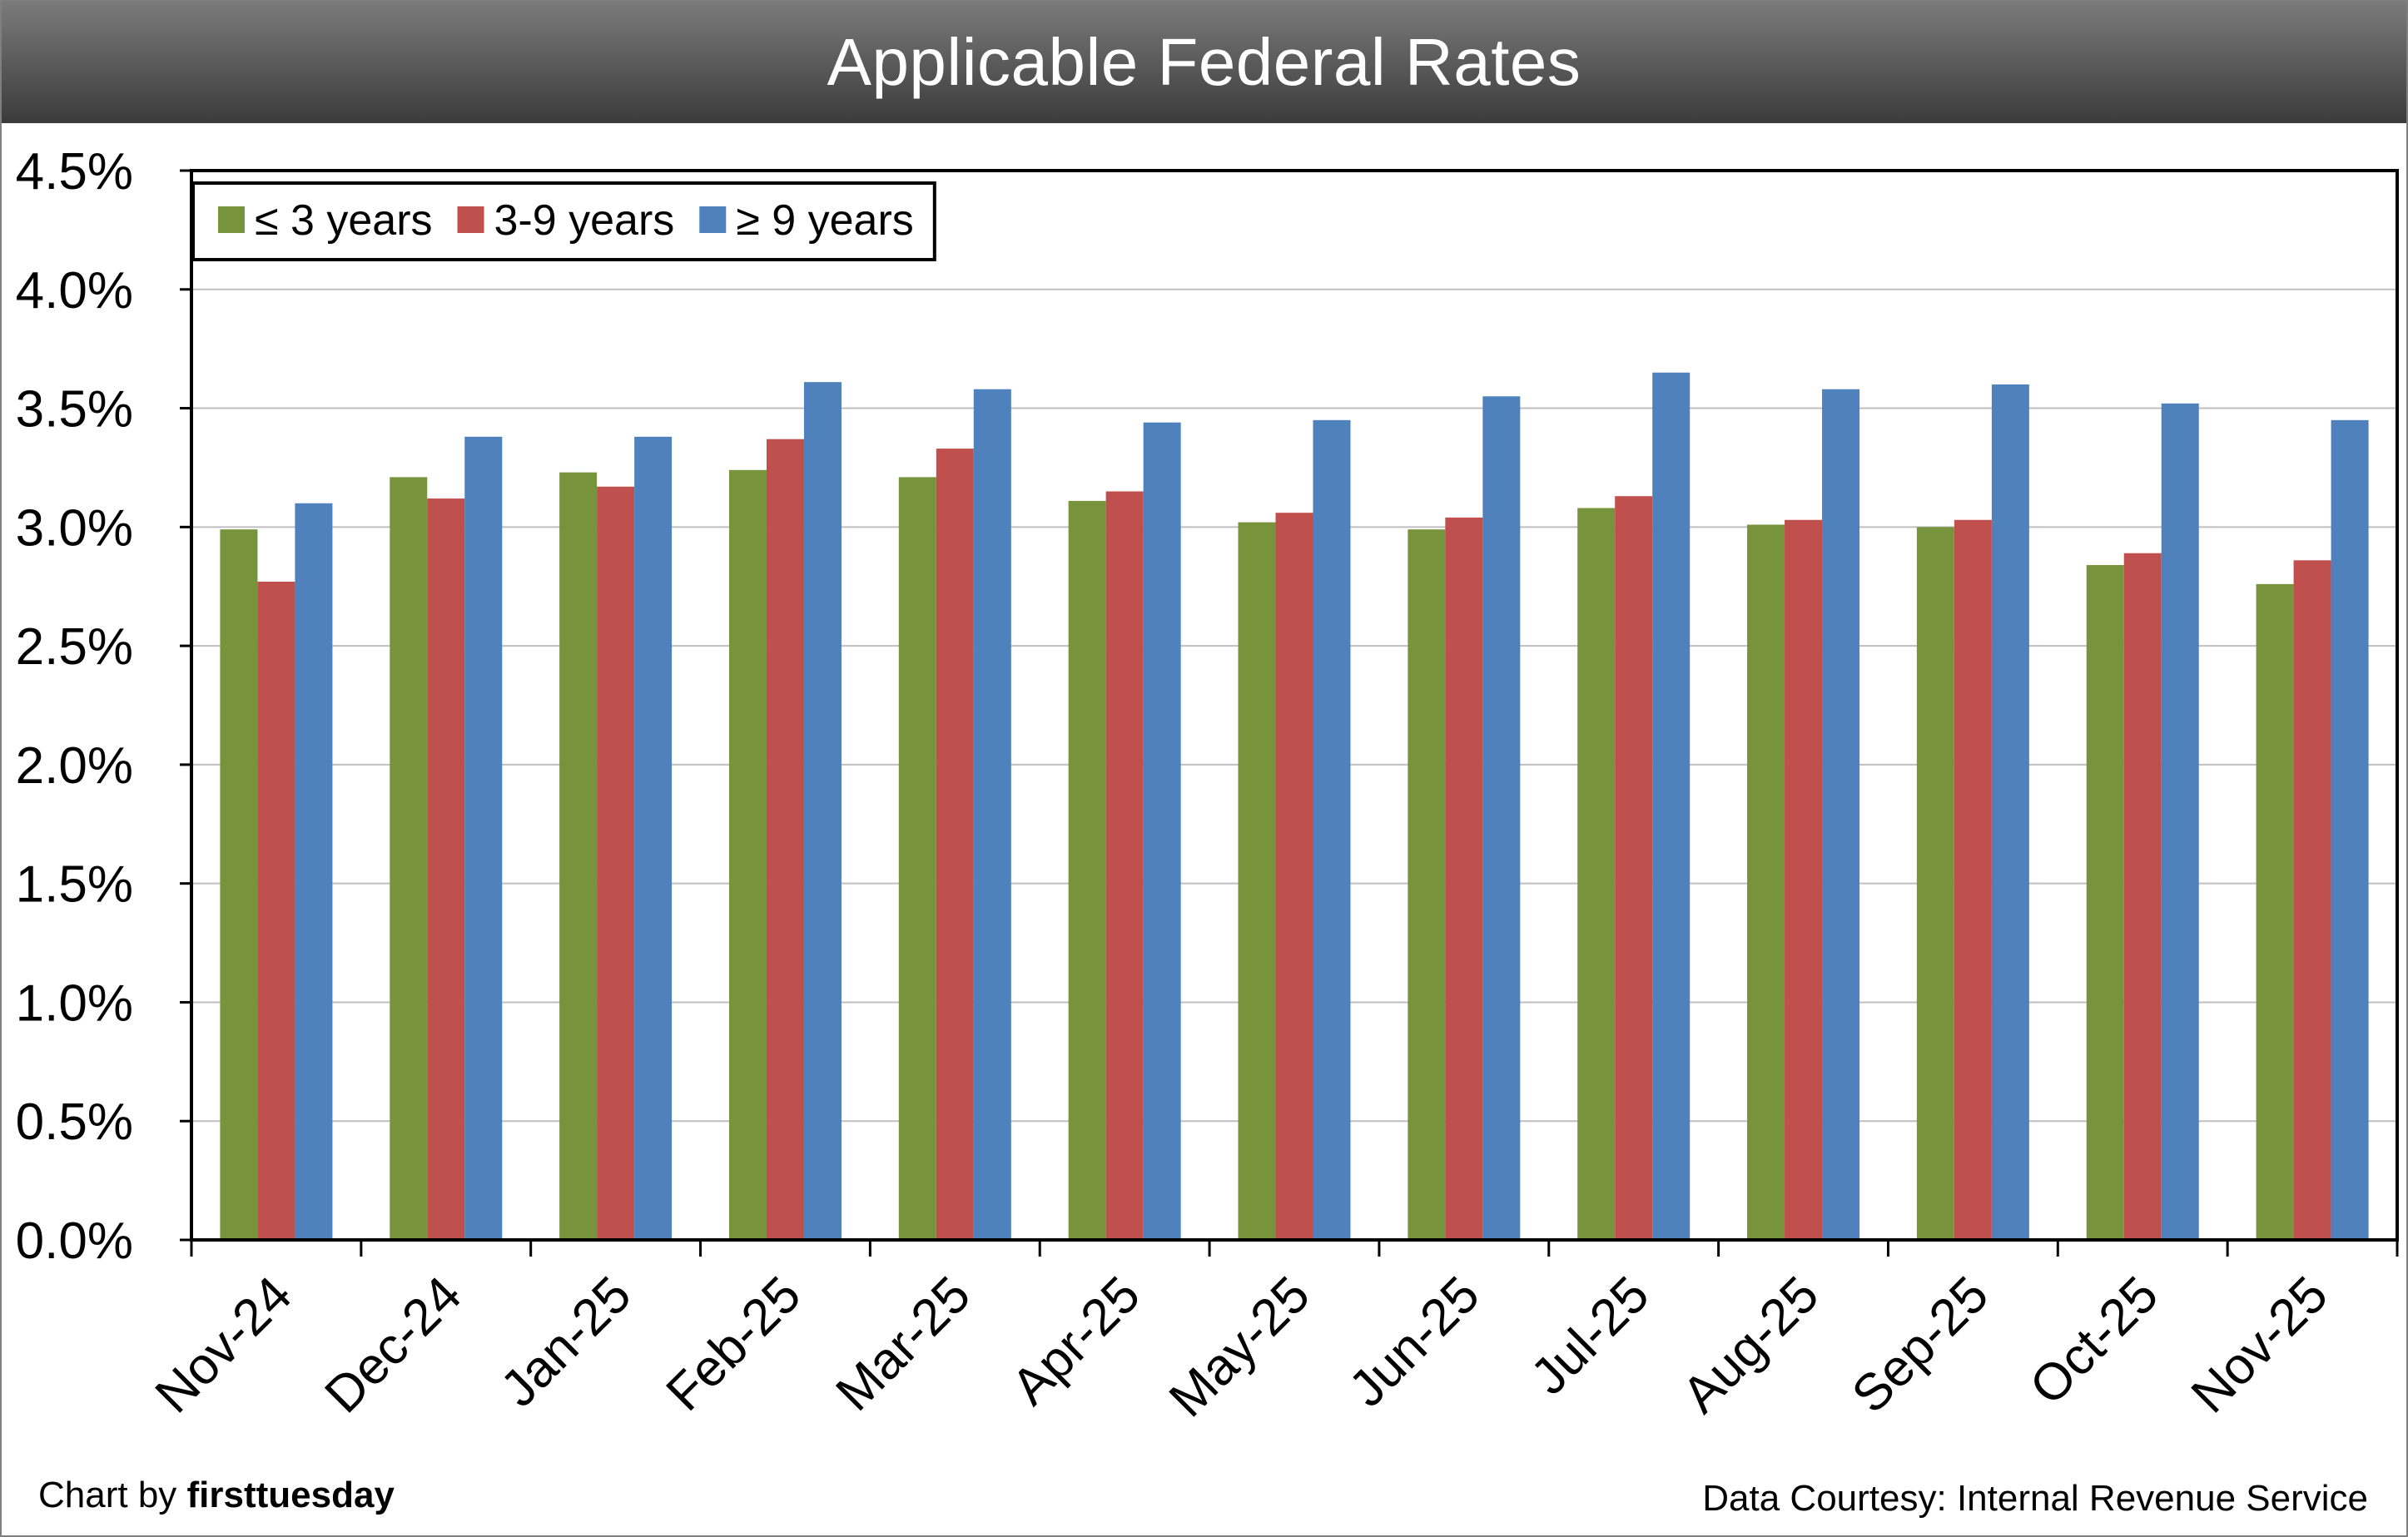  What do you see at coordinates (74, 885) in the screenshot?
I see `y-tick-label: 1.5%` at bounding box center [74, 885].